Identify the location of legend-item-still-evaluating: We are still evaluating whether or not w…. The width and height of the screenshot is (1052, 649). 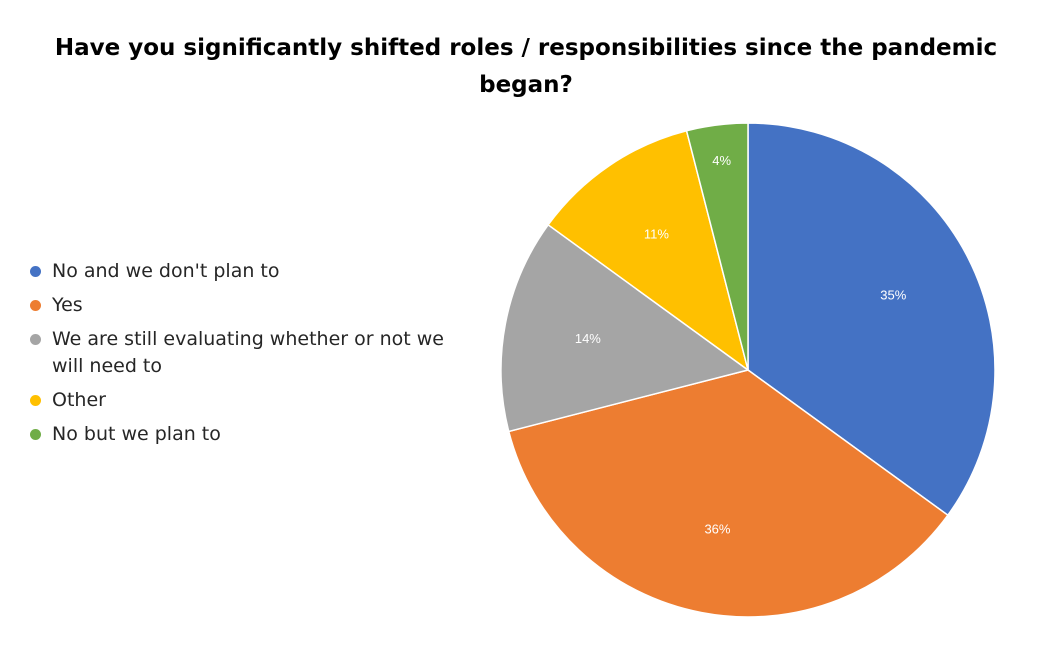
(250, 353).